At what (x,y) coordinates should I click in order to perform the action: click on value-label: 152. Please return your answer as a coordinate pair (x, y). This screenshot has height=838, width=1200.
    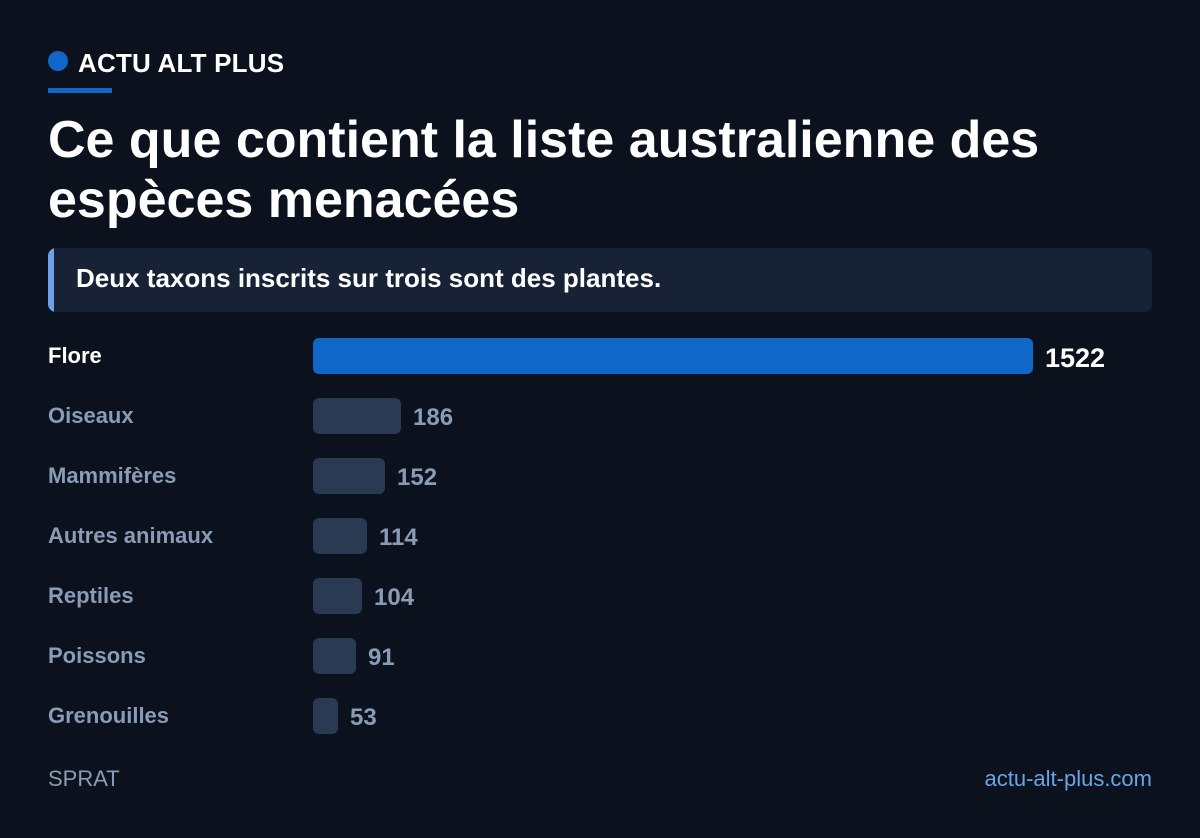
    Looking at the image, I should click on (417, 477).